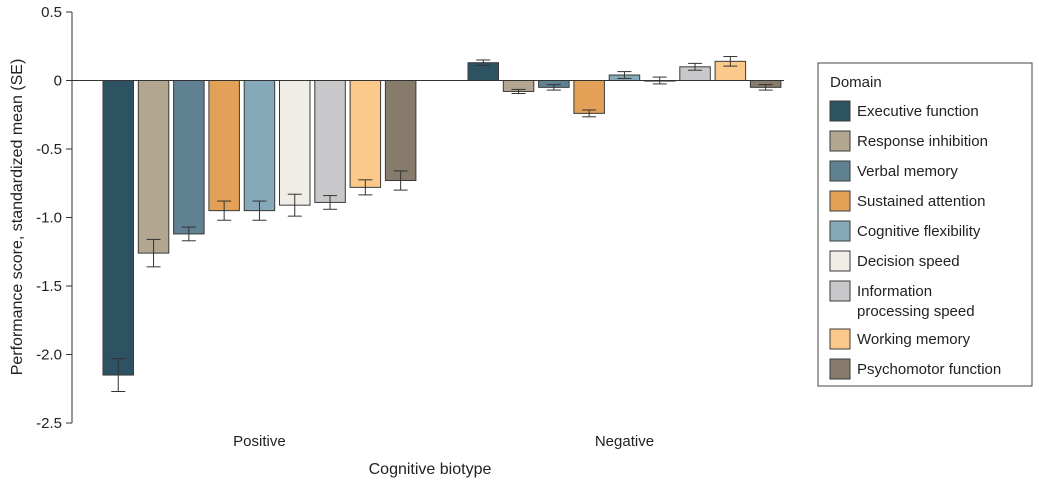 The image size is (1039, 485). I want to click on error-bar-negative-executive-function, so click(483, 62).